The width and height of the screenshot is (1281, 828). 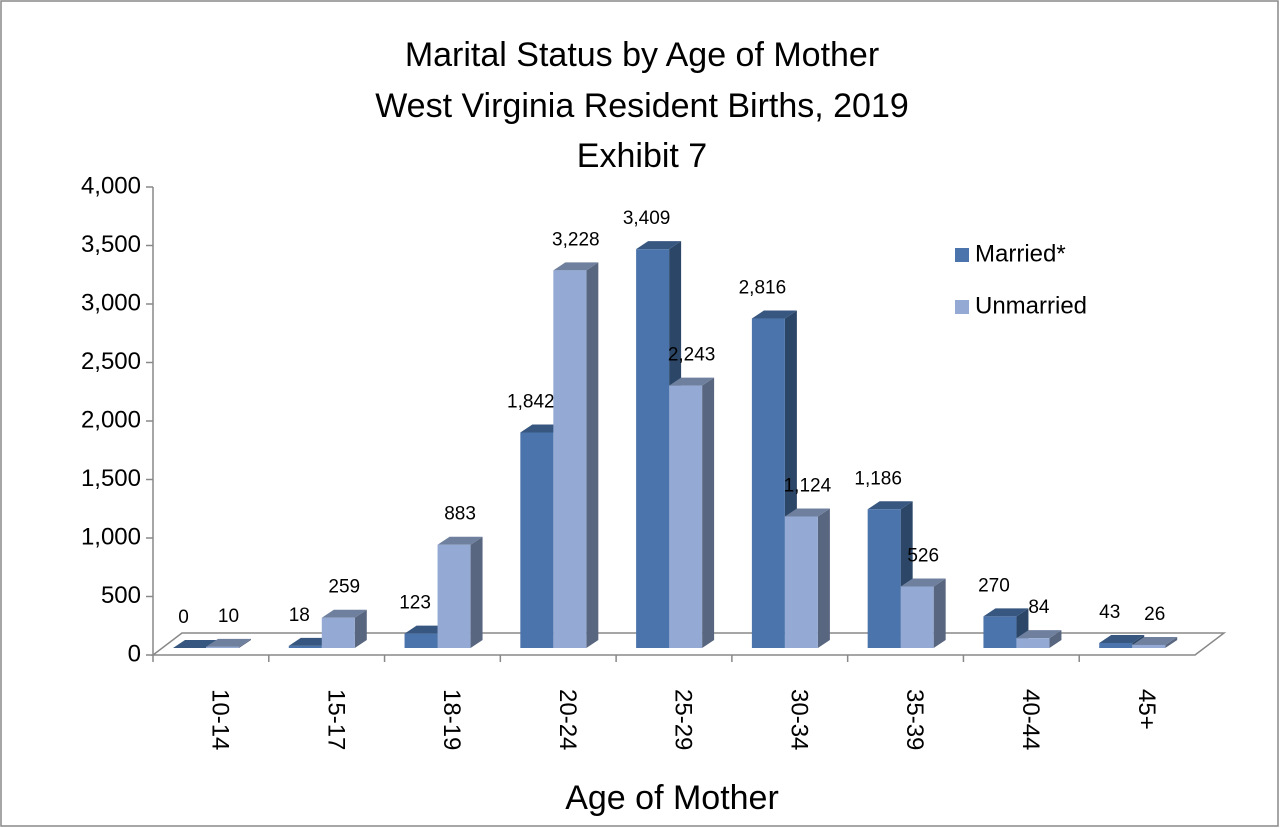 I want to click on x-tick-label: 45+, so click(x=1146, y=709).